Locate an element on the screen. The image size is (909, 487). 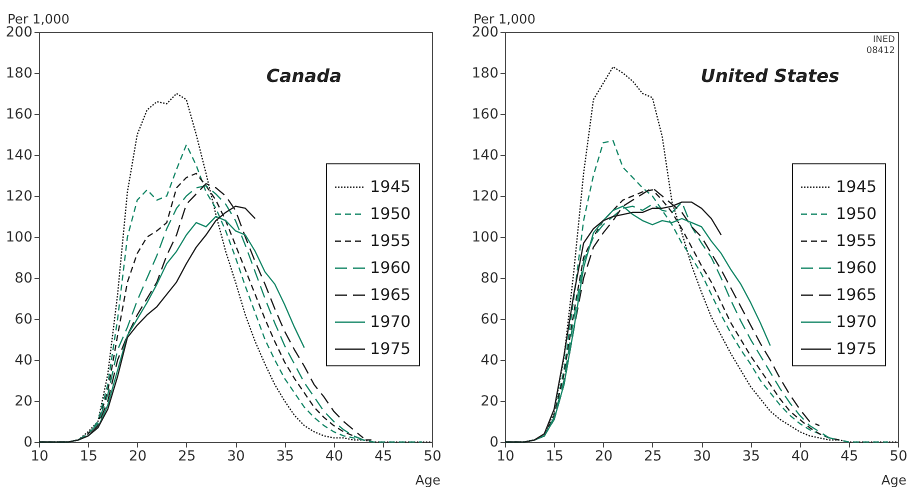
annotation: INED 08412 is located at coordinates (881, 45).